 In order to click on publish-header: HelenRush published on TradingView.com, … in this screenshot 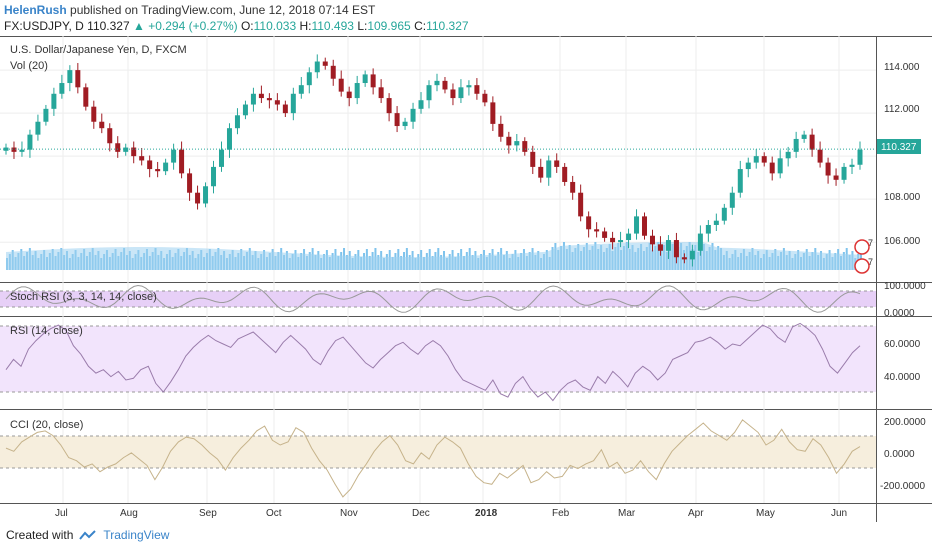, I will do `click(189, 10)`.